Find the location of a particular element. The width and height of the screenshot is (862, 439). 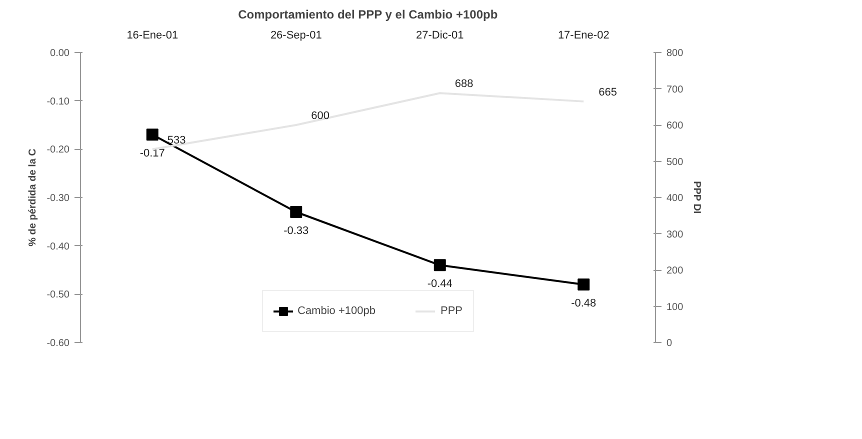

y2-tick-label: 0 is located at coordinates (669, 343).